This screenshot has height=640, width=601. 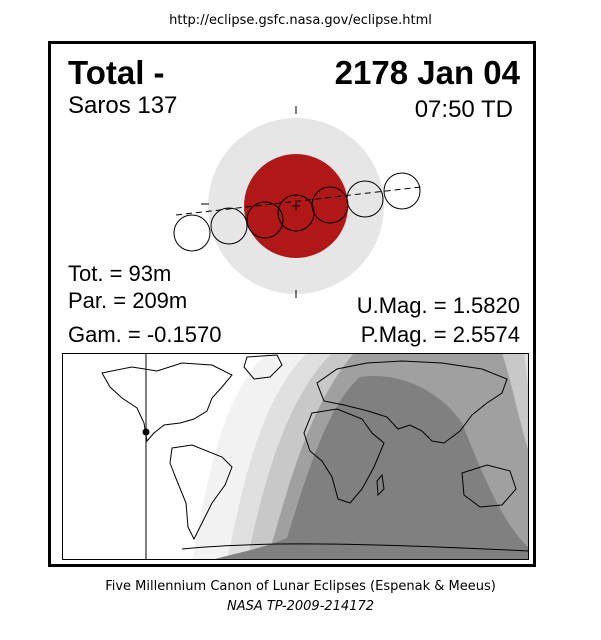 What do you see at coordinates (300, 606) in the screenshot?
I see `nasa-reference: NASA TP-2009-214172` at bounding box center [300, 606].